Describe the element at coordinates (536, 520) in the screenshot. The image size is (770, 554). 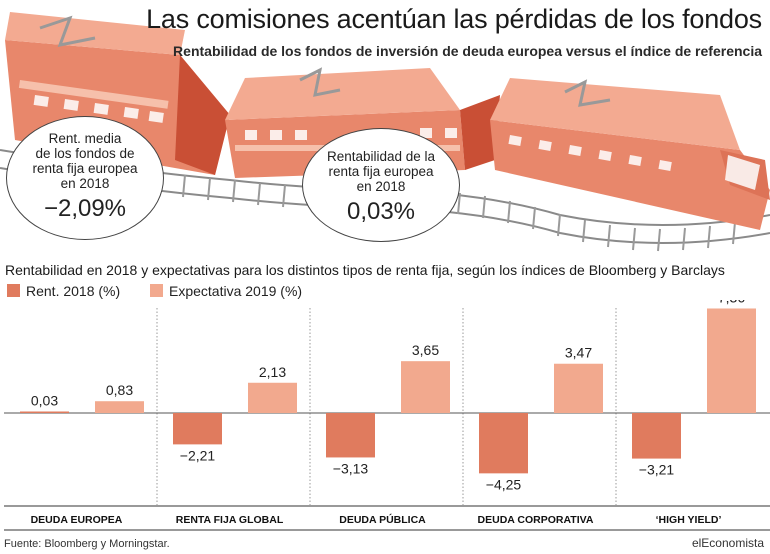
I see `category-label: DEUDA CORPORATIVA` at that location.